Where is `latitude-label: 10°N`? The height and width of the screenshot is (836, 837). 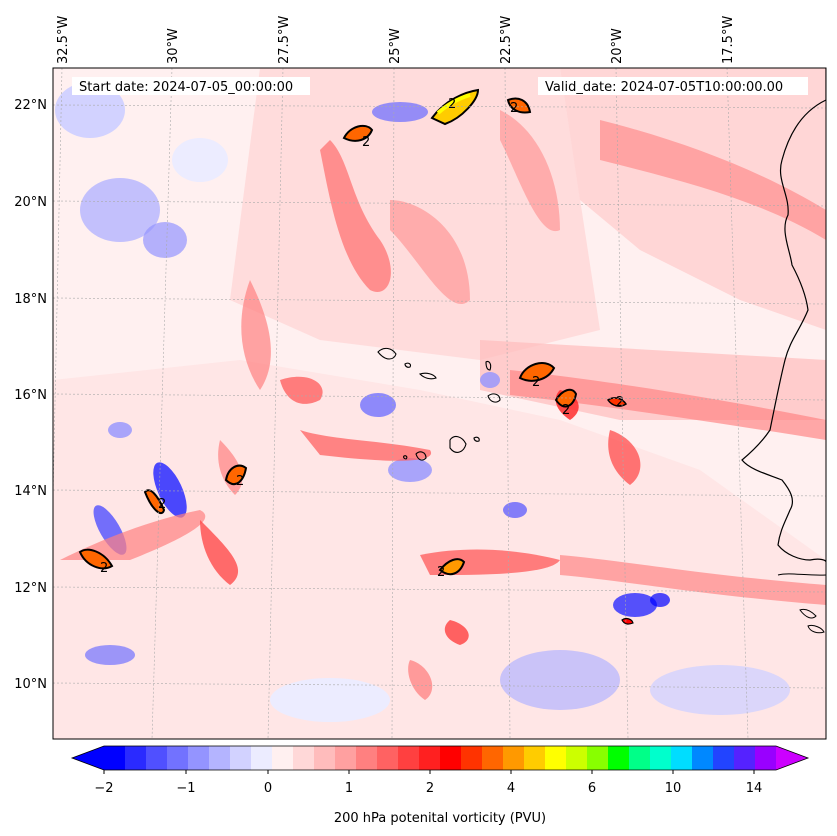 latitude-label: 10°N is located at coordinates (30, 684).